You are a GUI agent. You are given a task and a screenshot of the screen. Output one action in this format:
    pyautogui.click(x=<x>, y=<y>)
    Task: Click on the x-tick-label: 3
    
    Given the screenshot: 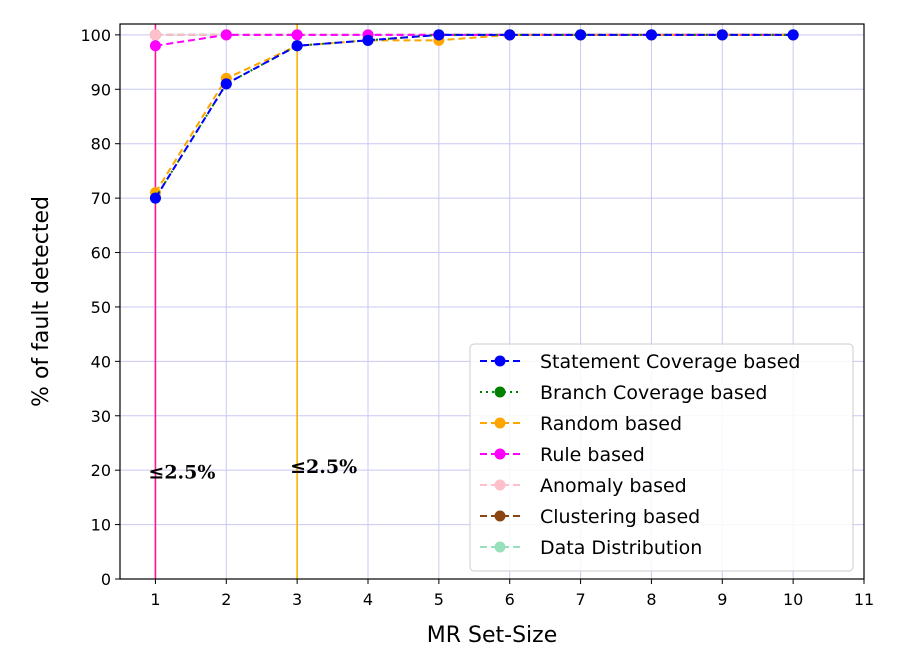 What is the action you would take?
    pyautogui.click(x=297, y=599)
    